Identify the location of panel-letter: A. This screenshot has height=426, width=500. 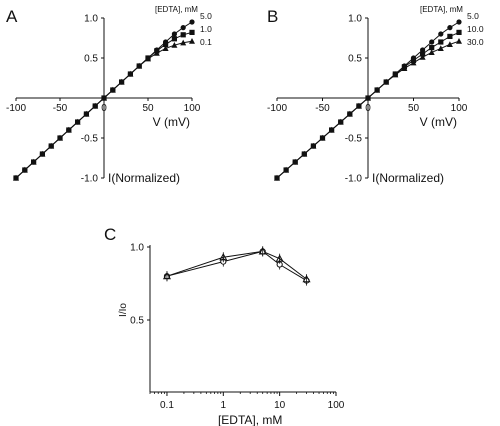
(12, 16).